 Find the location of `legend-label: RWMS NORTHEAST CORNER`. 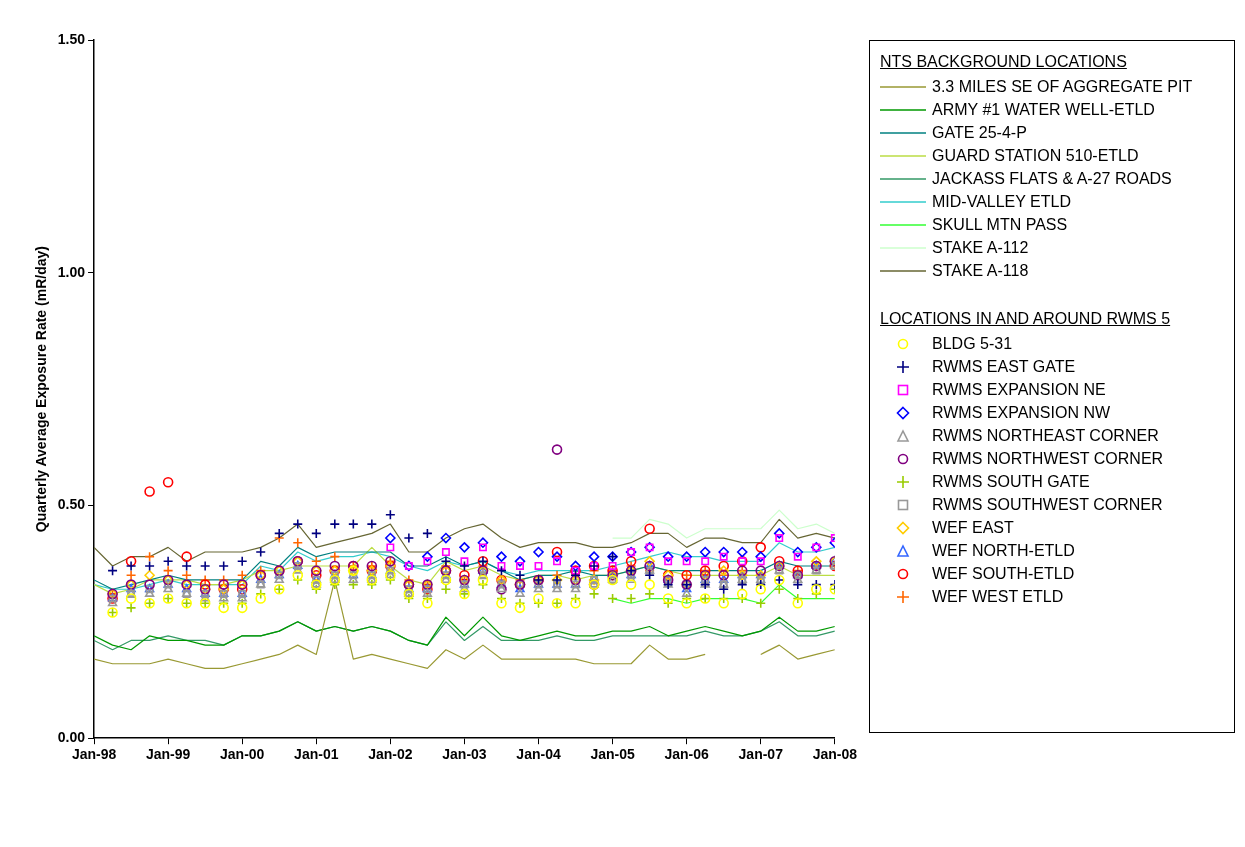

legend-label: RWMS NORTHEAST CORNER is located at coordinates (1045, 435).